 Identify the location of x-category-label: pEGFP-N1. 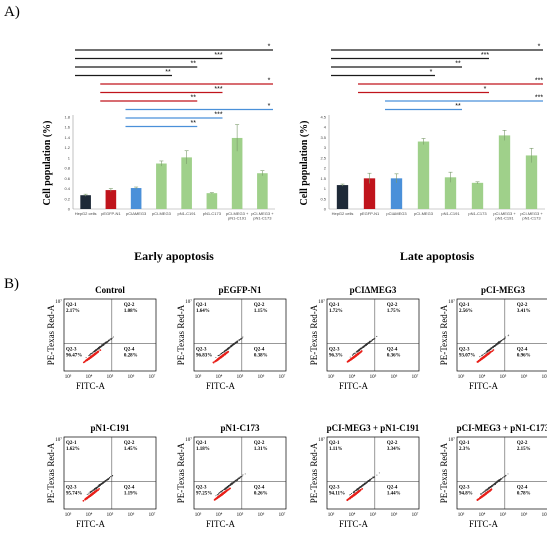
(111, 213).